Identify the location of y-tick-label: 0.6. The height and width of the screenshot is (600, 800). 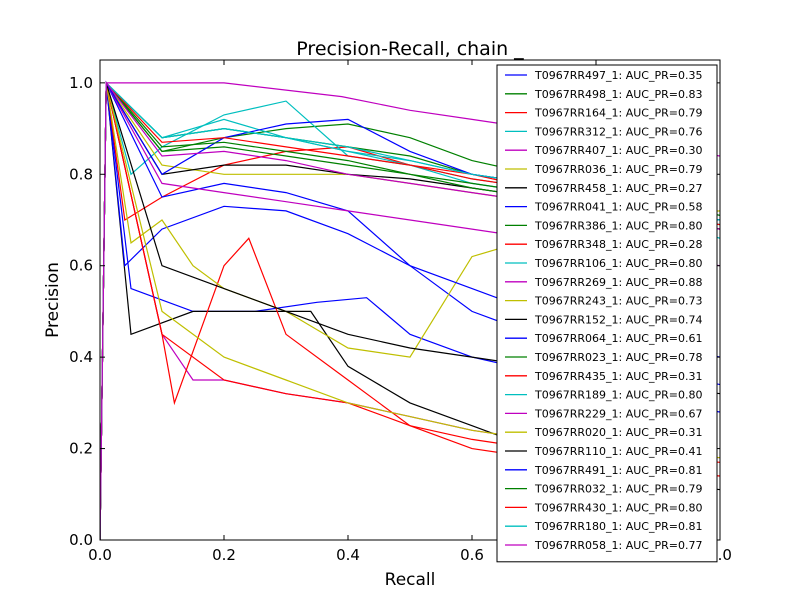
(81, 266).